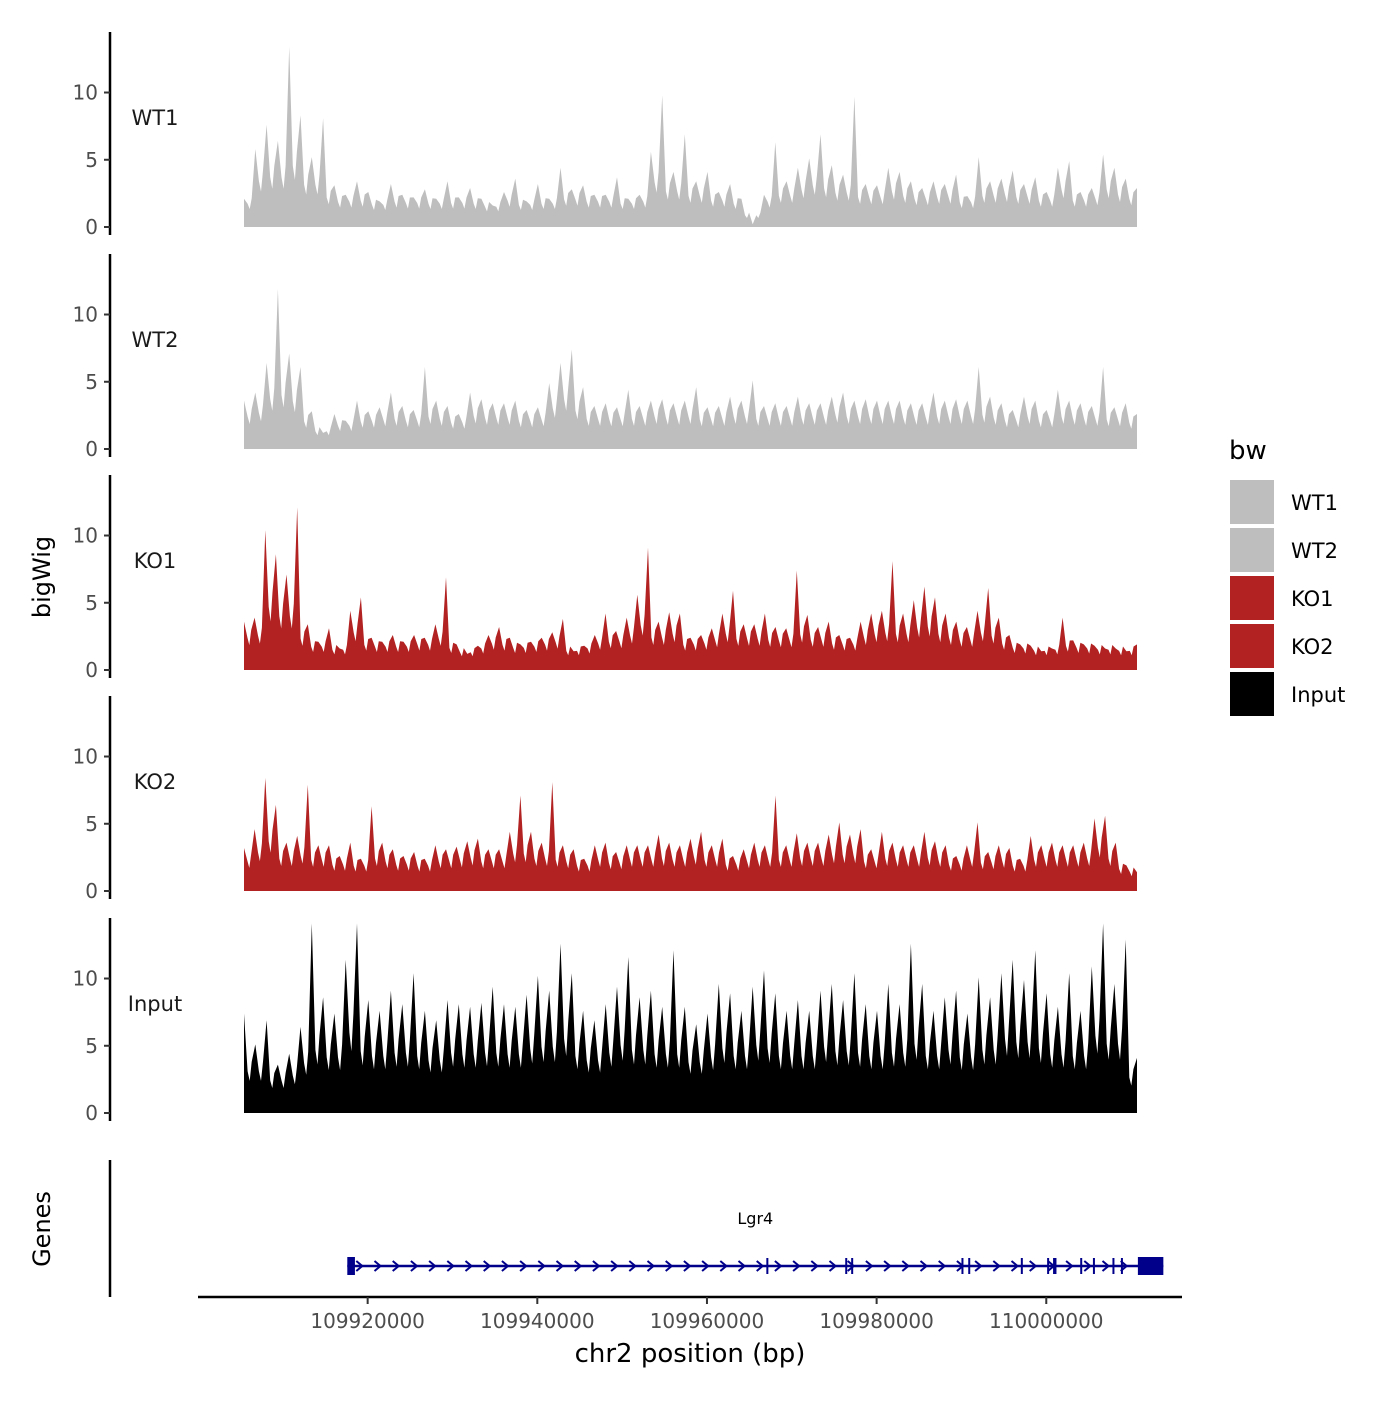  What do you see at coordinates (1252, 598) in the screenshot?
I see `legend-key-ko1` at bounding box center [1252, 598].